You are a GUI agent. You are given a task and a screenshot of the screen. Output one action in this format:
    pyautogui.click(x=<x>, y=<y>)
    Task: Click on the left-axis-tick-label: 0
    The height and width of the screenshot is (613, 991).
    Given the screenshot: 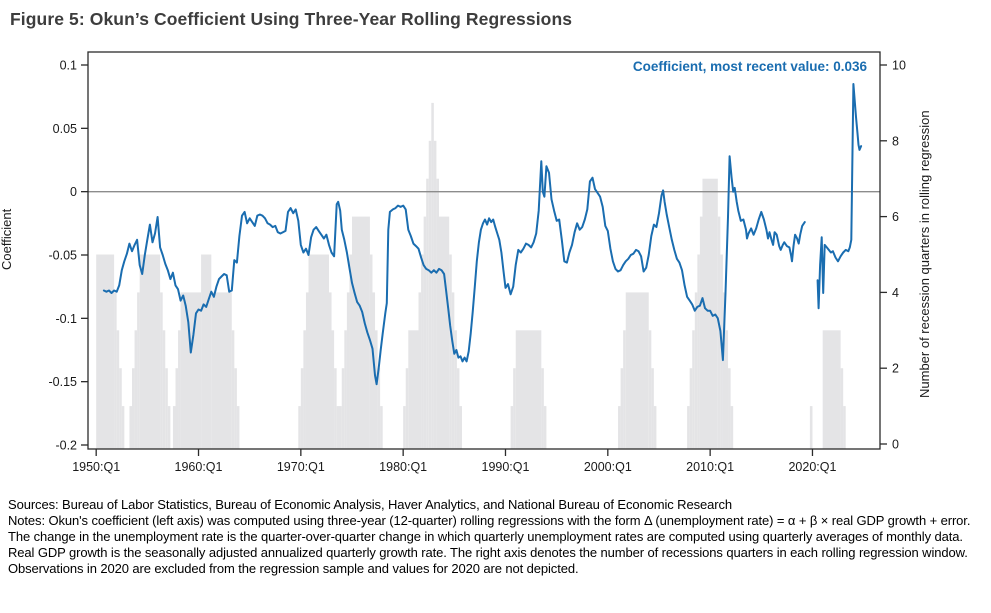 What is the action you would take?
    pyautogui.click(x=73, y=192)
    